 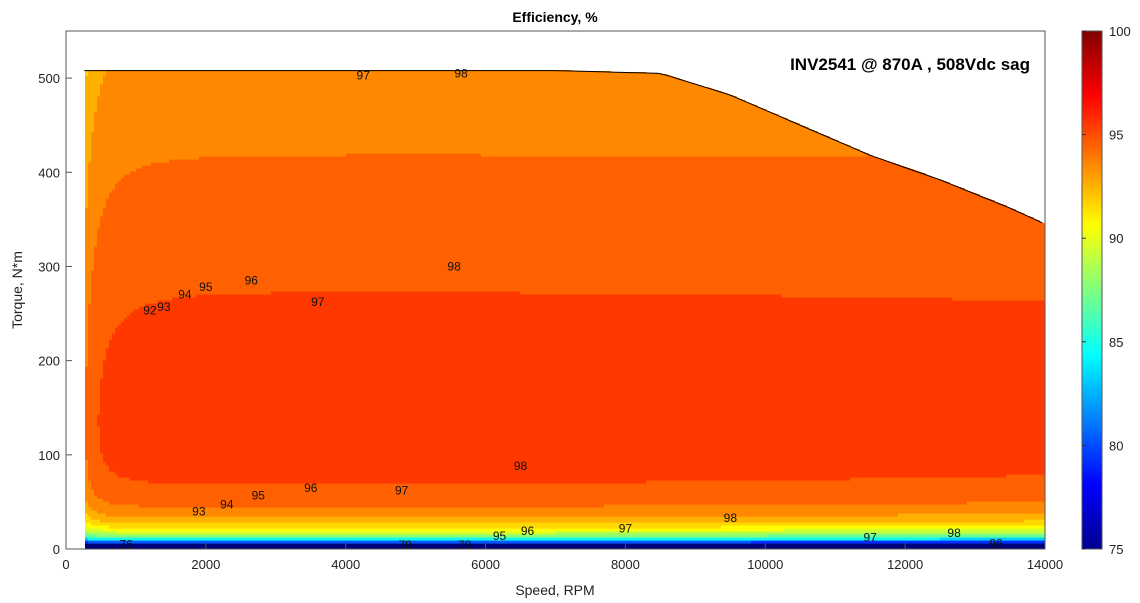 I want to click on contour-label: 98, so click(x=461, y=73).